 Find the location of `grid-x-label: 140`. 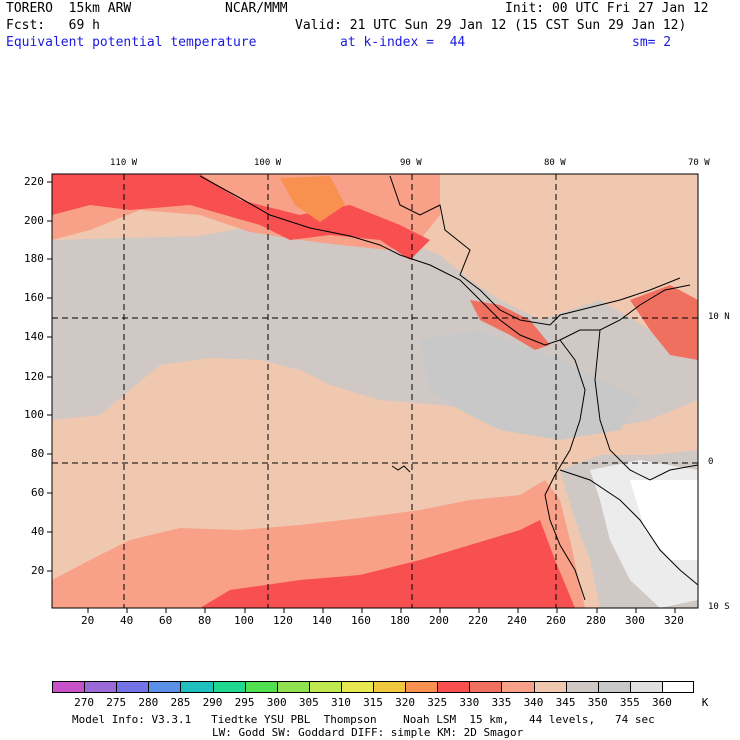

grid-x-label: 140 is located at coordinates (322, 620).